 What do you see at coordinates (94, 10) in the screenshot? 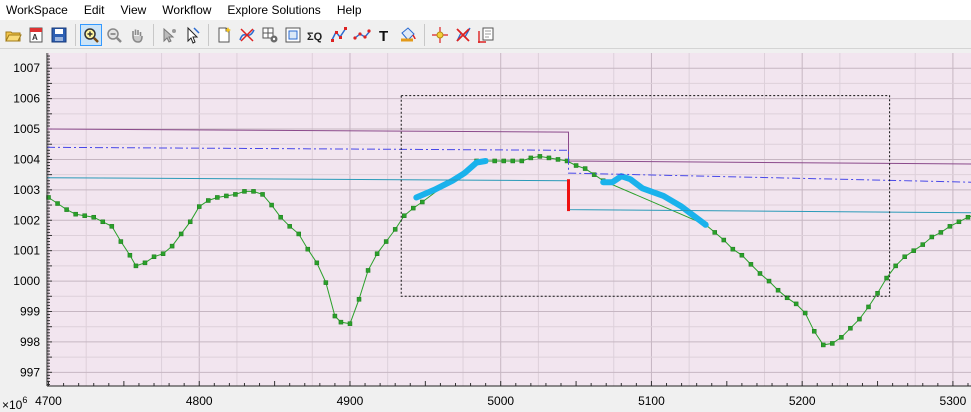
I see `menu-edit: Edit` at bounding box center [94, 10].